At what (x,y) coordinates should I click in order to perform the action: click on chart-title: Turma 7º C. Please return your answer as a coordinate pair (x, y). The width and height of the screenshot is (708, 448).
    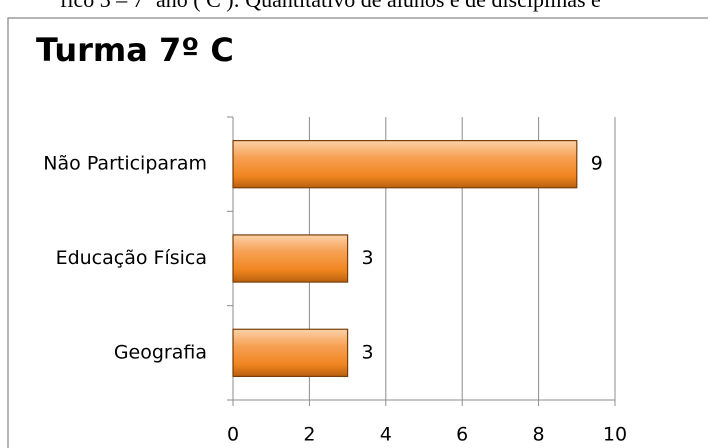
    Looking at the image, I should click on (135, 50).